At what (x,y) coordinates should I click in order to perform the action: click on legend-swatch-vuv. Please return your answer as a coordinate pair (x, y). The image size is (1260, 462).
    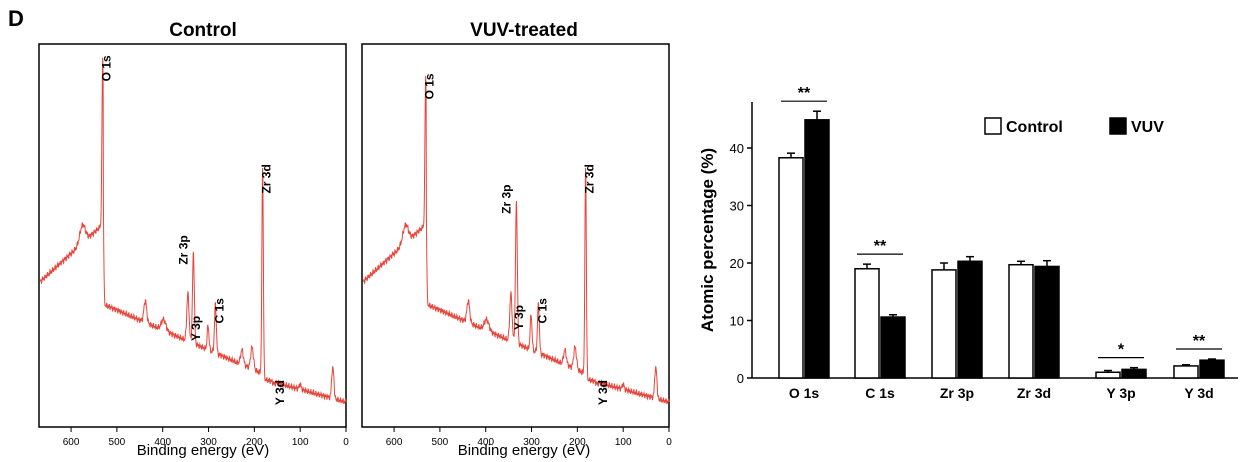
    Looking at the image, I should click on (1118, 126).